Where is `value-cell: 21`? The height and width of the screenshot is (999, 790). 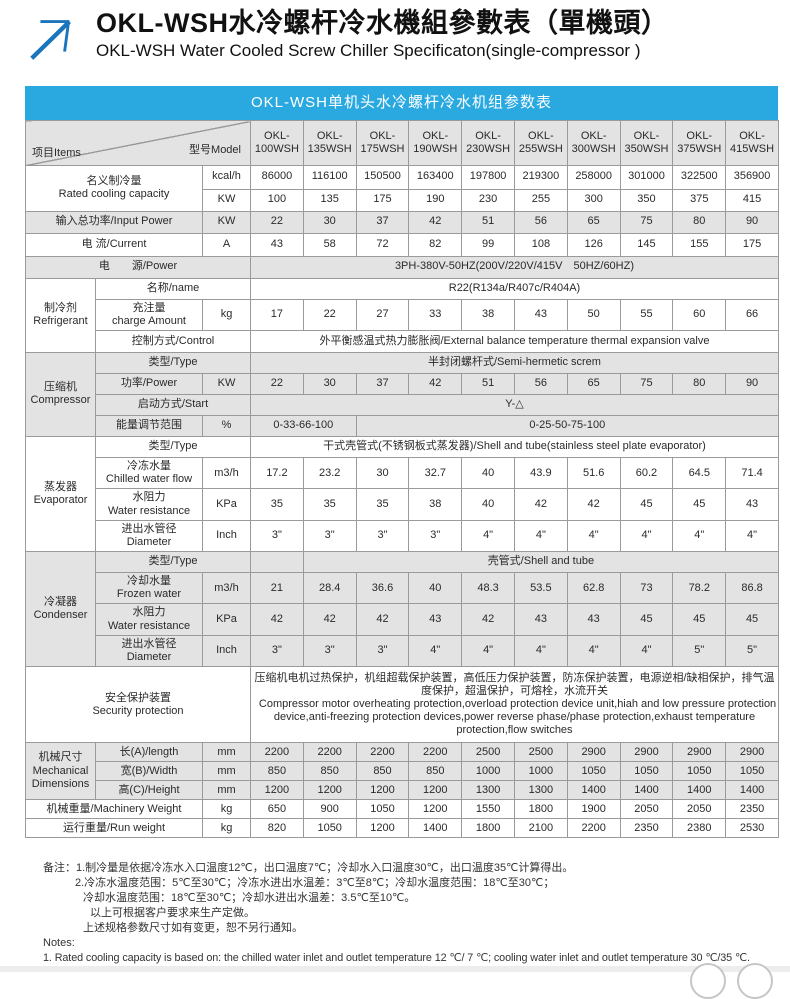 value-cell: 21 is located at coordinates (277, 588).